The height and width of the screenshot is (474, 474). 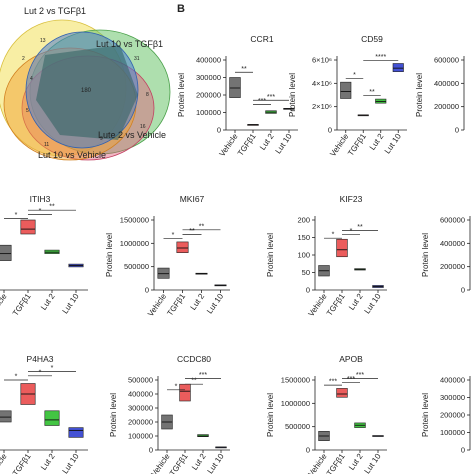 I want to click on y-tick-label: 100, so click(x=303, y=255).